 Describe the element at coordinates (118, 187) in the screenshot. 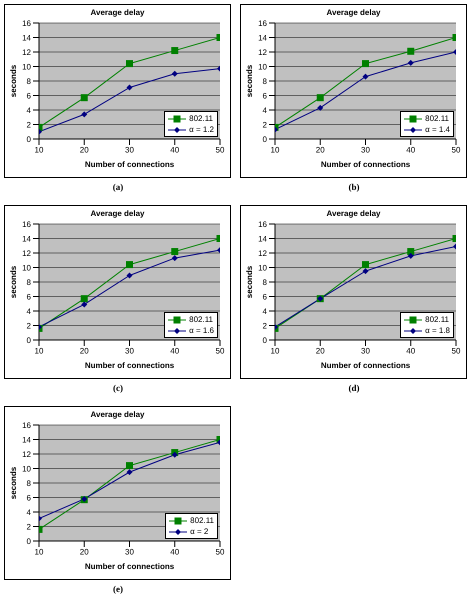

I see `text: (a)` at that location.